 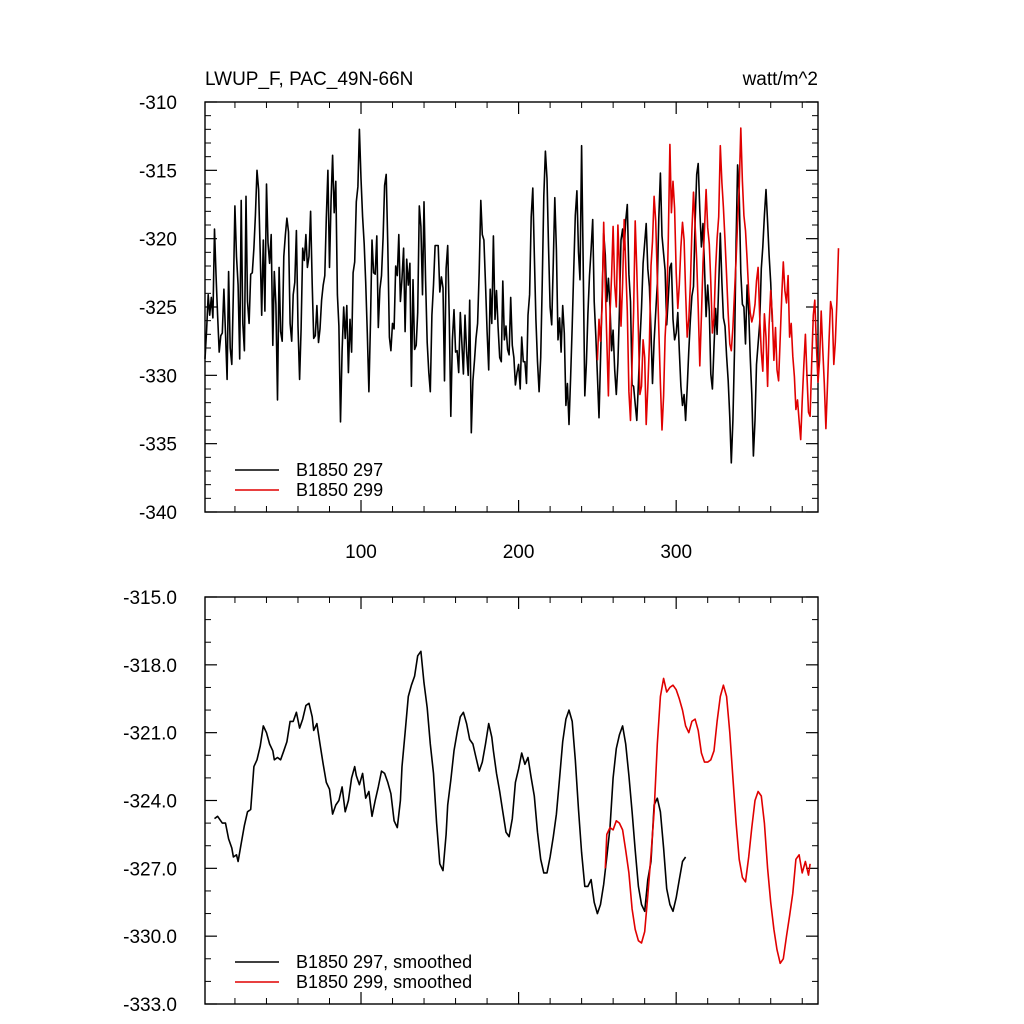 I want to click on legend-label-2: B1850 299, so click(x=339, y=490).